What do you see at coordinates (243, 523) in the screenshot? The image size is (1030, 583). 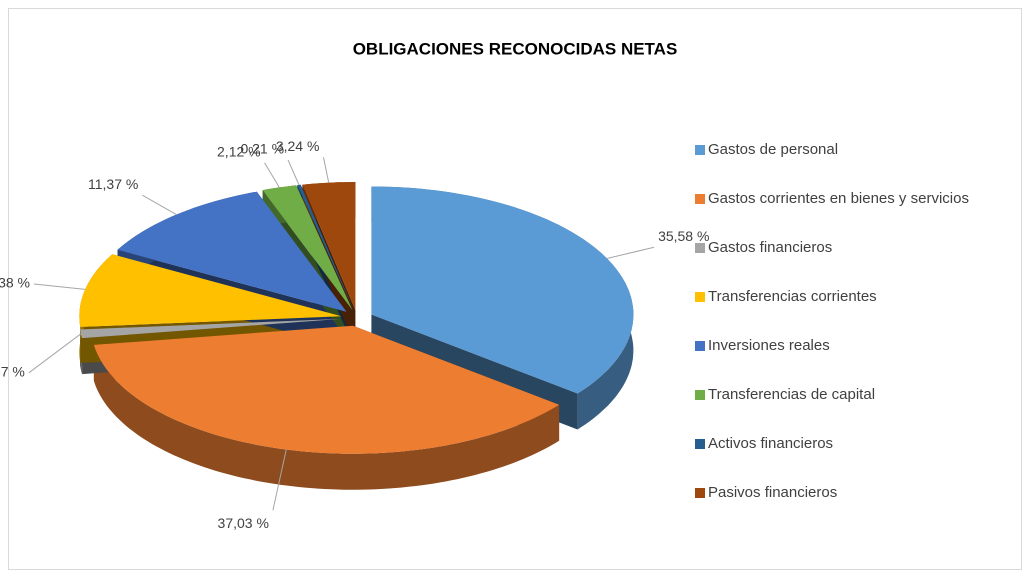 I see `data-label: 37,03 %` at bounding box center [243, 523].